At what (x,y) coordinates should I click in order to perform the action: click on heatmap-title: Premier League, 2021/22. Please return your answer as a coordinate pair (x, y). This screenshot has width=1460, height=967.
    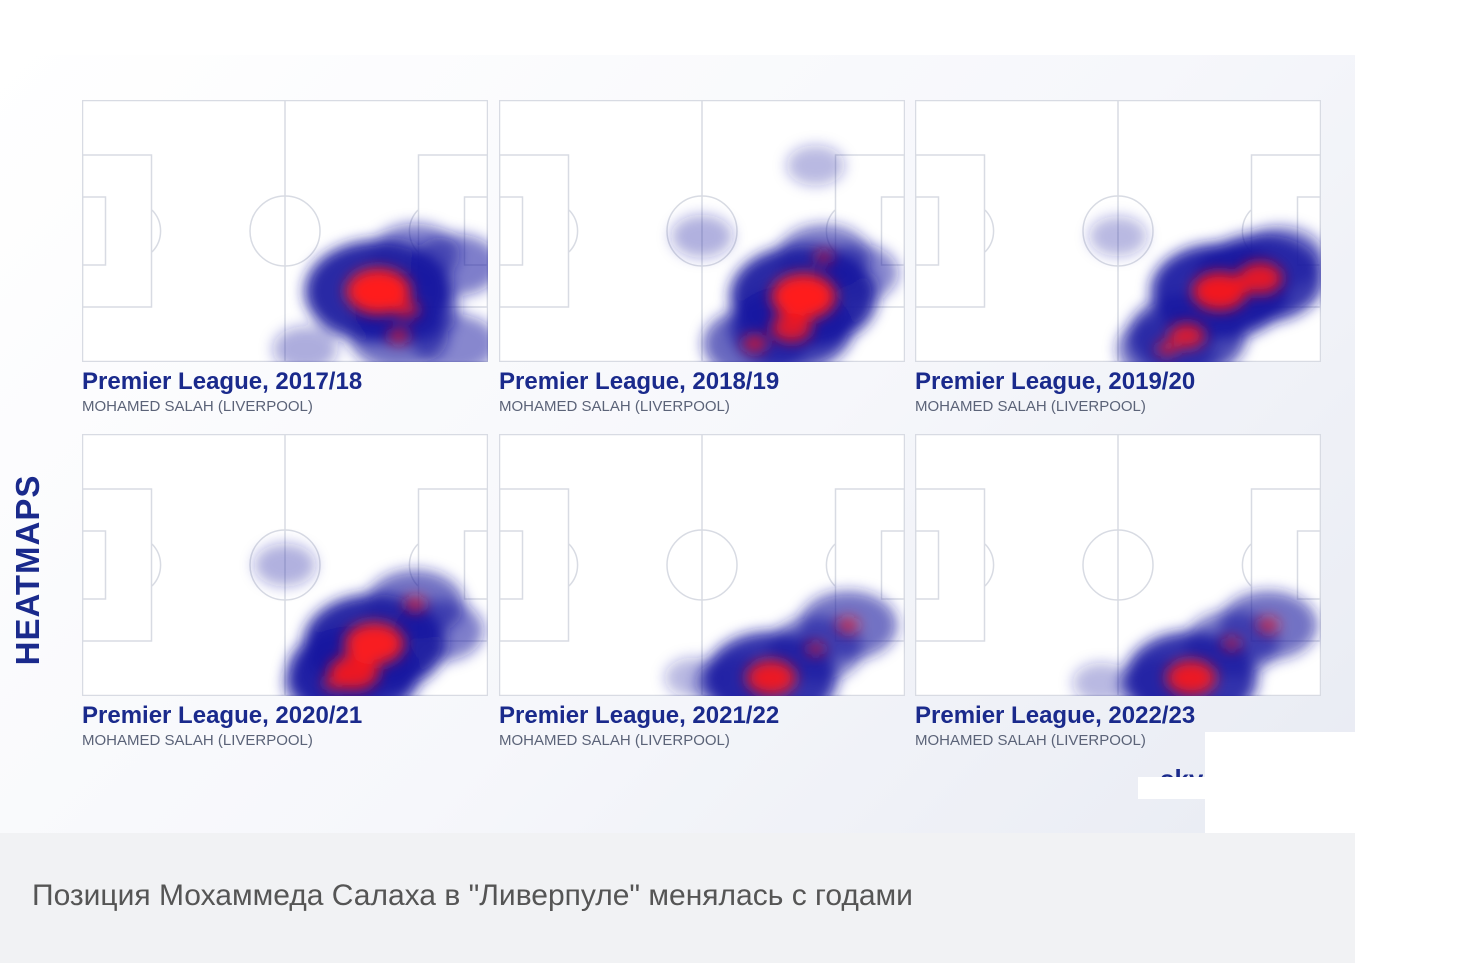
    Looking at the image, I should click on (639, 715).